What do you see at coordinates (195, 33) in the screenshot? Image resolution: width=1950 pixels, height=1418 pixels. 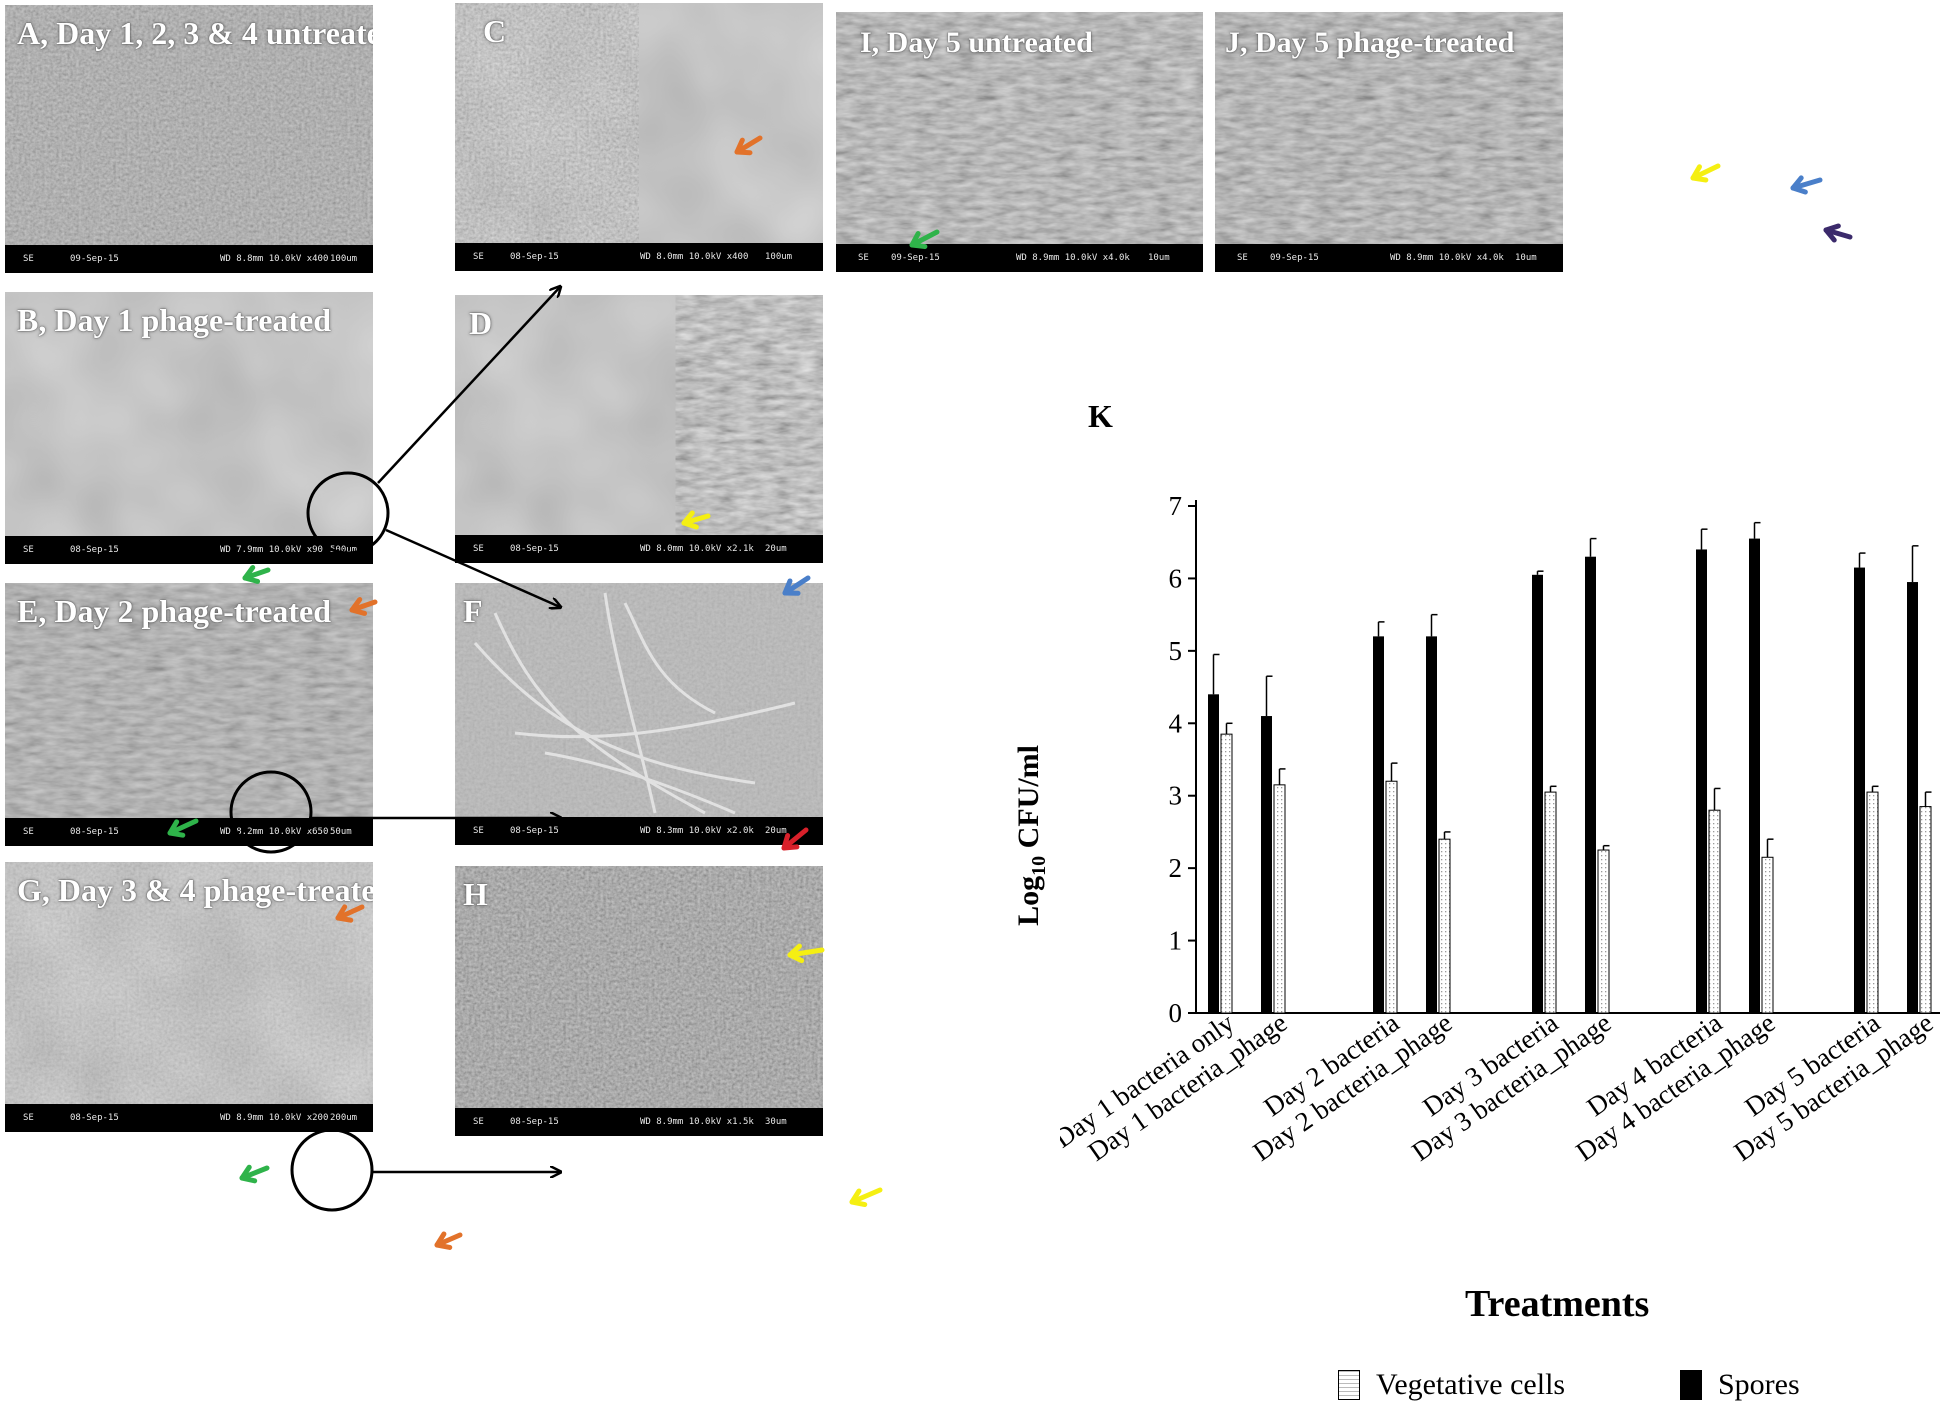 I see `panel-a-label: A, Day 1, 2, 3 & 4 untreated` at bounding box center [195, 33].